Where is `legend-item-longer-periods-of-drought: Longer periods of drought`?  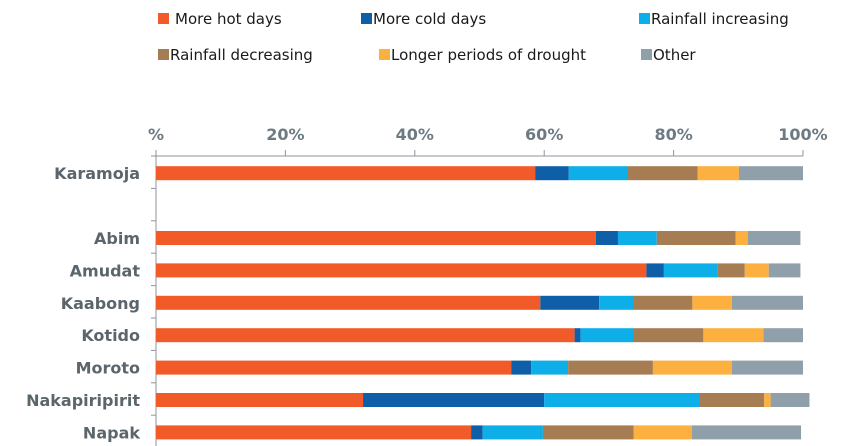
legend-item-longer-periods-of-drought: Longer periods of drought is located at coordinates (482, 55).